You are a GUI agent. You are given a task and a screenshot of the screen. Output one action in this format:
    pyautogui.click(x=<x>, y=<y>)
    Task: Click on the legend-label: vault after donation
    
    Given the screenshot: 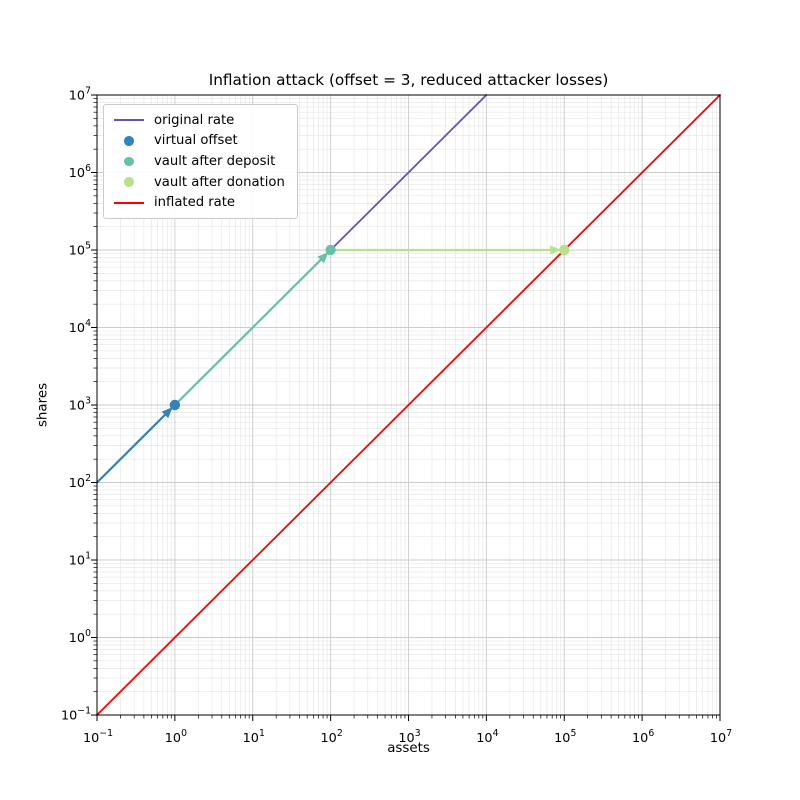 What is the action you would take?
    pyautogui.click(x=219, y=182)
    